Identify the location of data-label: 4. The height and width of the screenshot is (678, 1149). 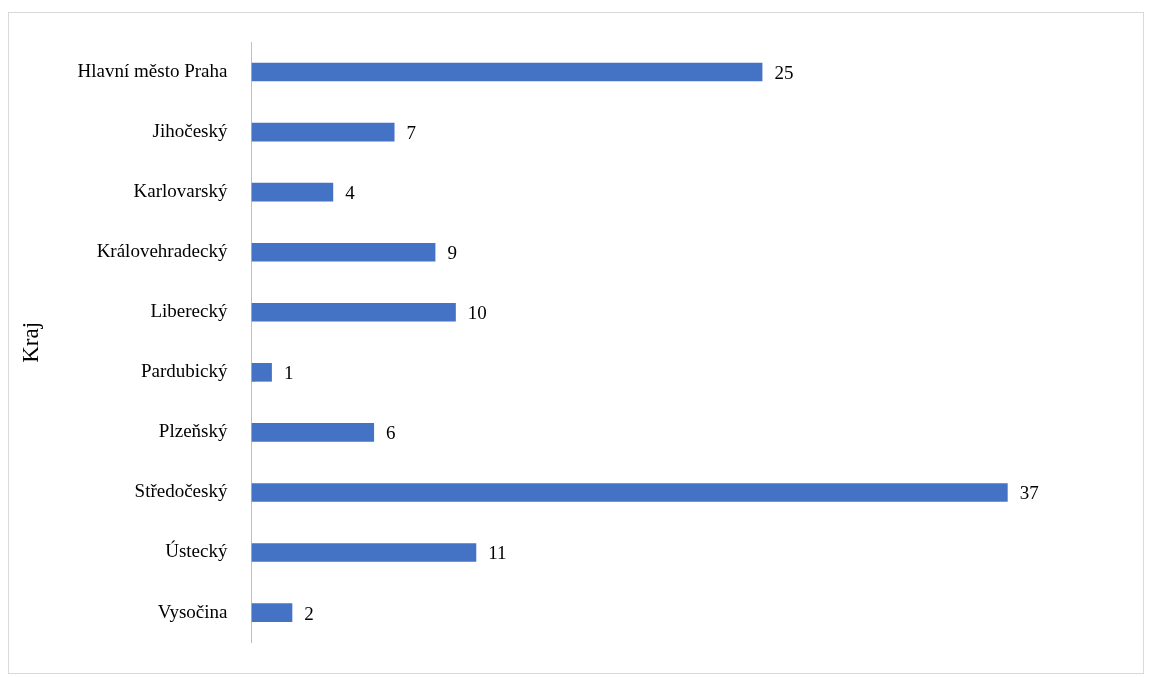
(350, 193).